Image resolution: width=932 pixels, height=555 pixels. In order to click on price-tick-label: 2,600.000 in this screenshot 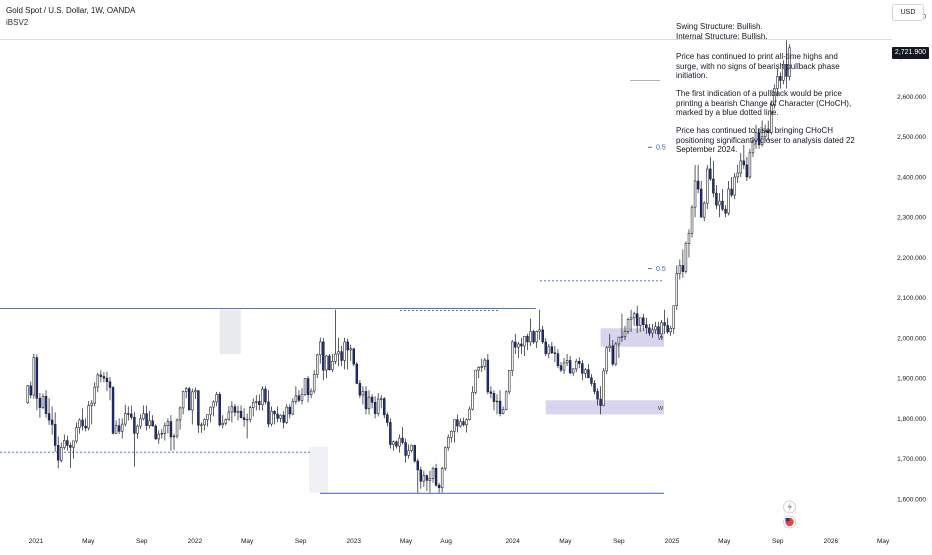, I will do `click(911, 97)`.